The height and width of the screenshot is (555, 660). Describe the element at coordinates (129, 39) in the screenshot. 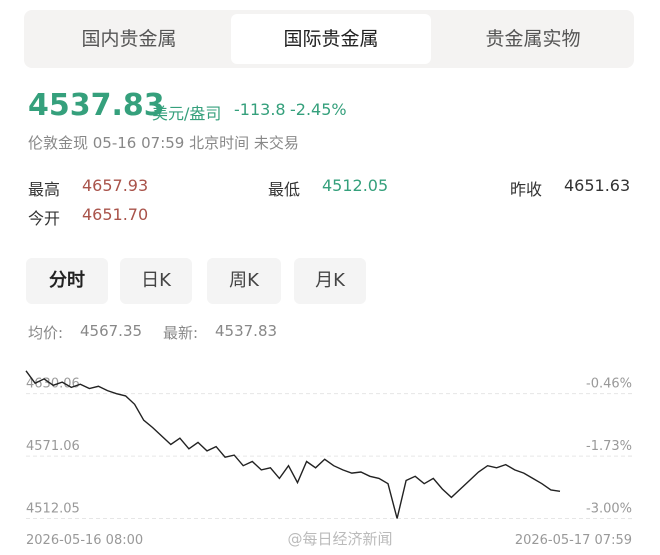

I see `tab: 国内贵金属` at that location.